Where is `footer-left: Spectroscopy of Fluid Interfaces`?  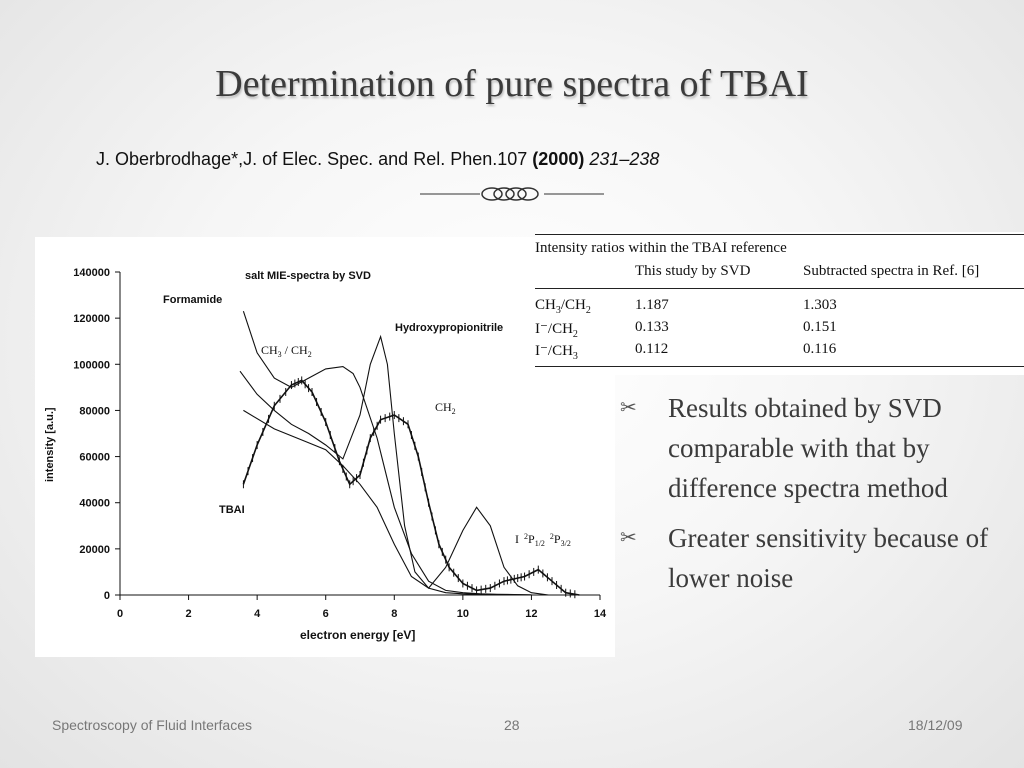
footer-left: Spectroscopy of Fluid Interfaces is located at coordinates (152, 725).